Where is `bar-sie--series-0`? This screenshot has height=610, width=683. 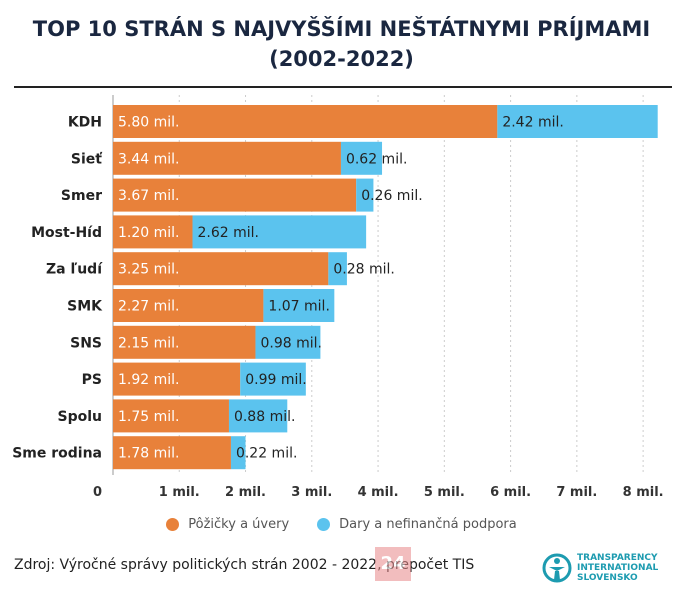
bar-sie--series-0 is located at coordinates (227, 158).